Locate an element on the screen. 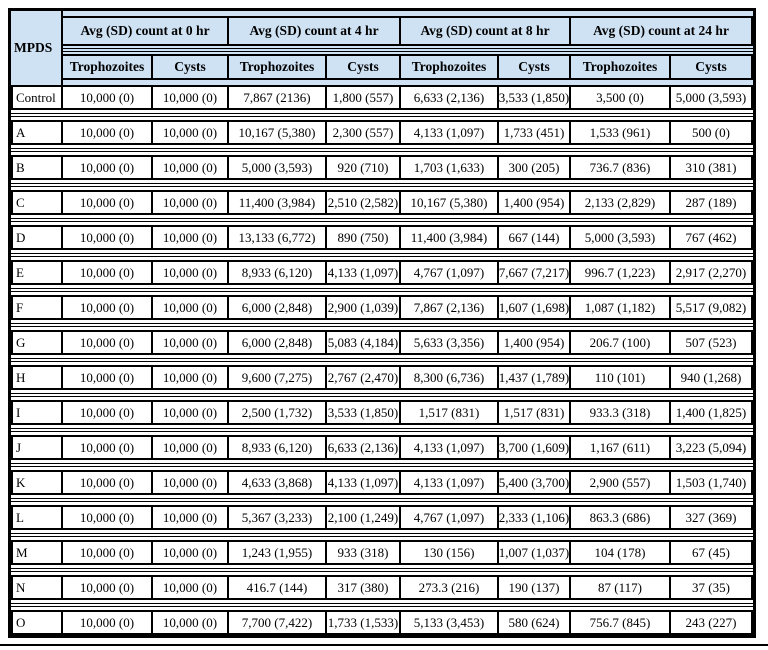 This screenshot has width=768, height=650. row-label: L is located at coordinates (37, 517).